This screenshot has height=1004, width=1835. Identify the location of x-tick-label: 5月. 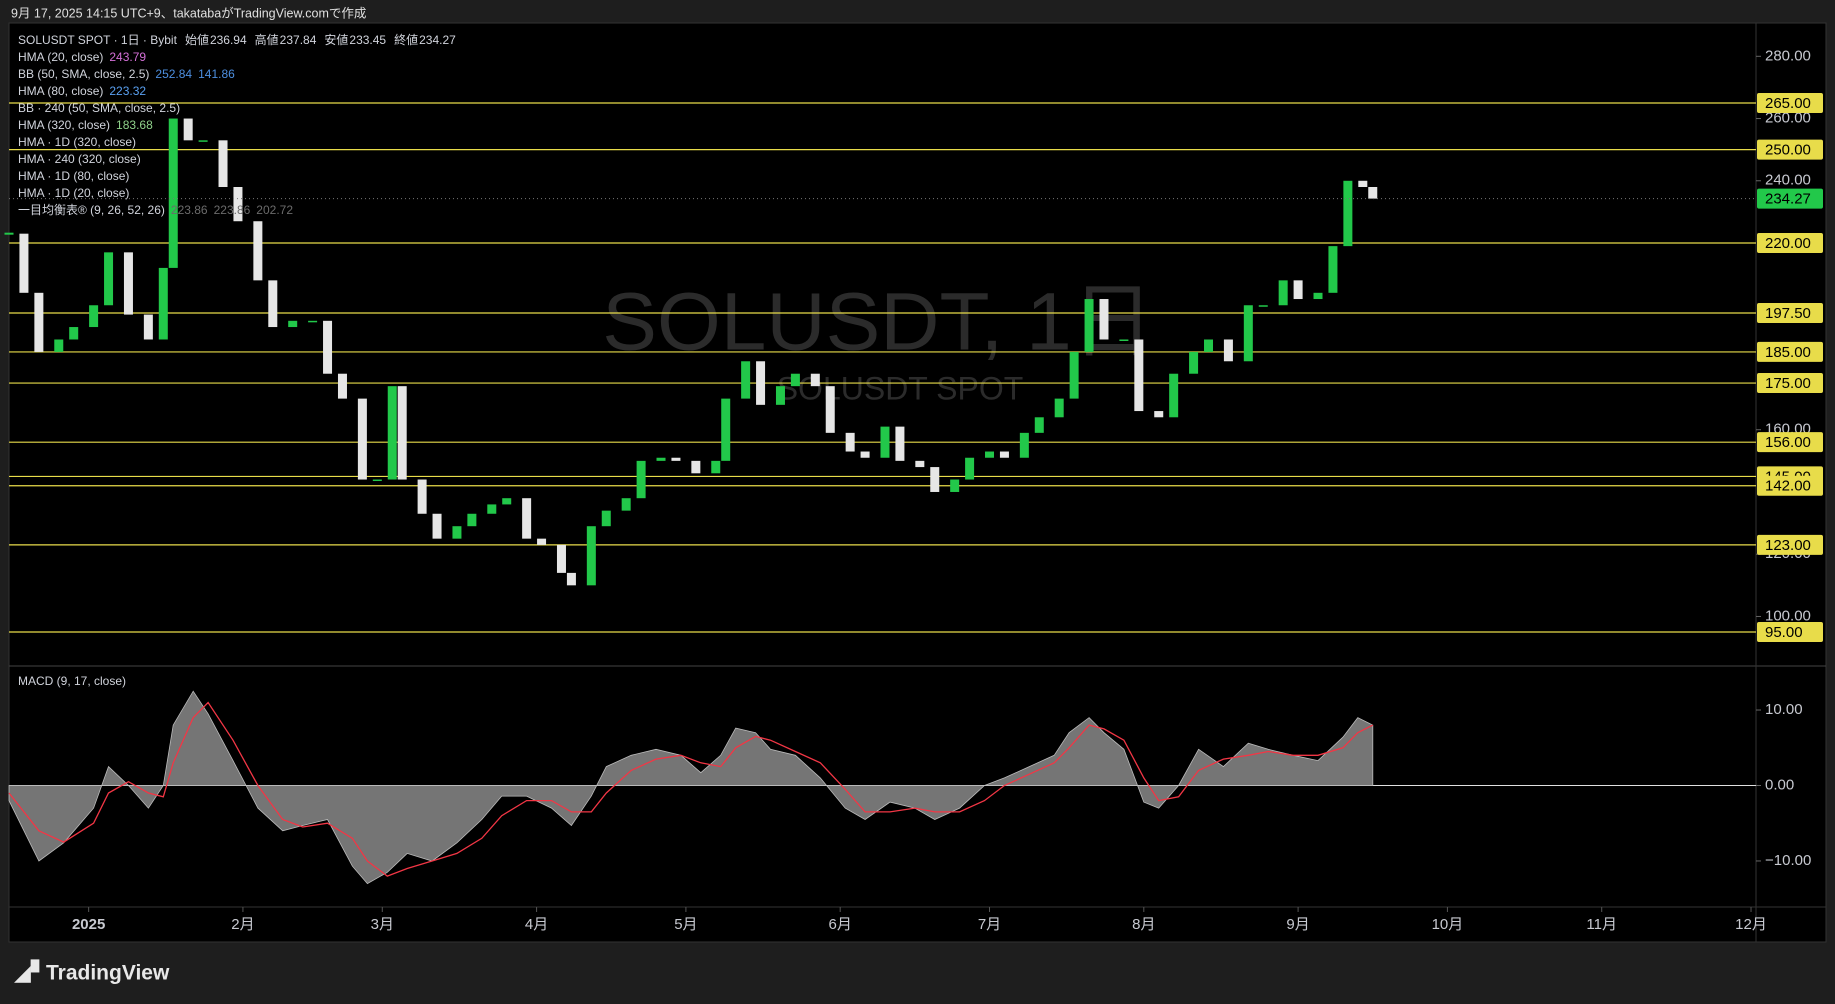
(685, 924).